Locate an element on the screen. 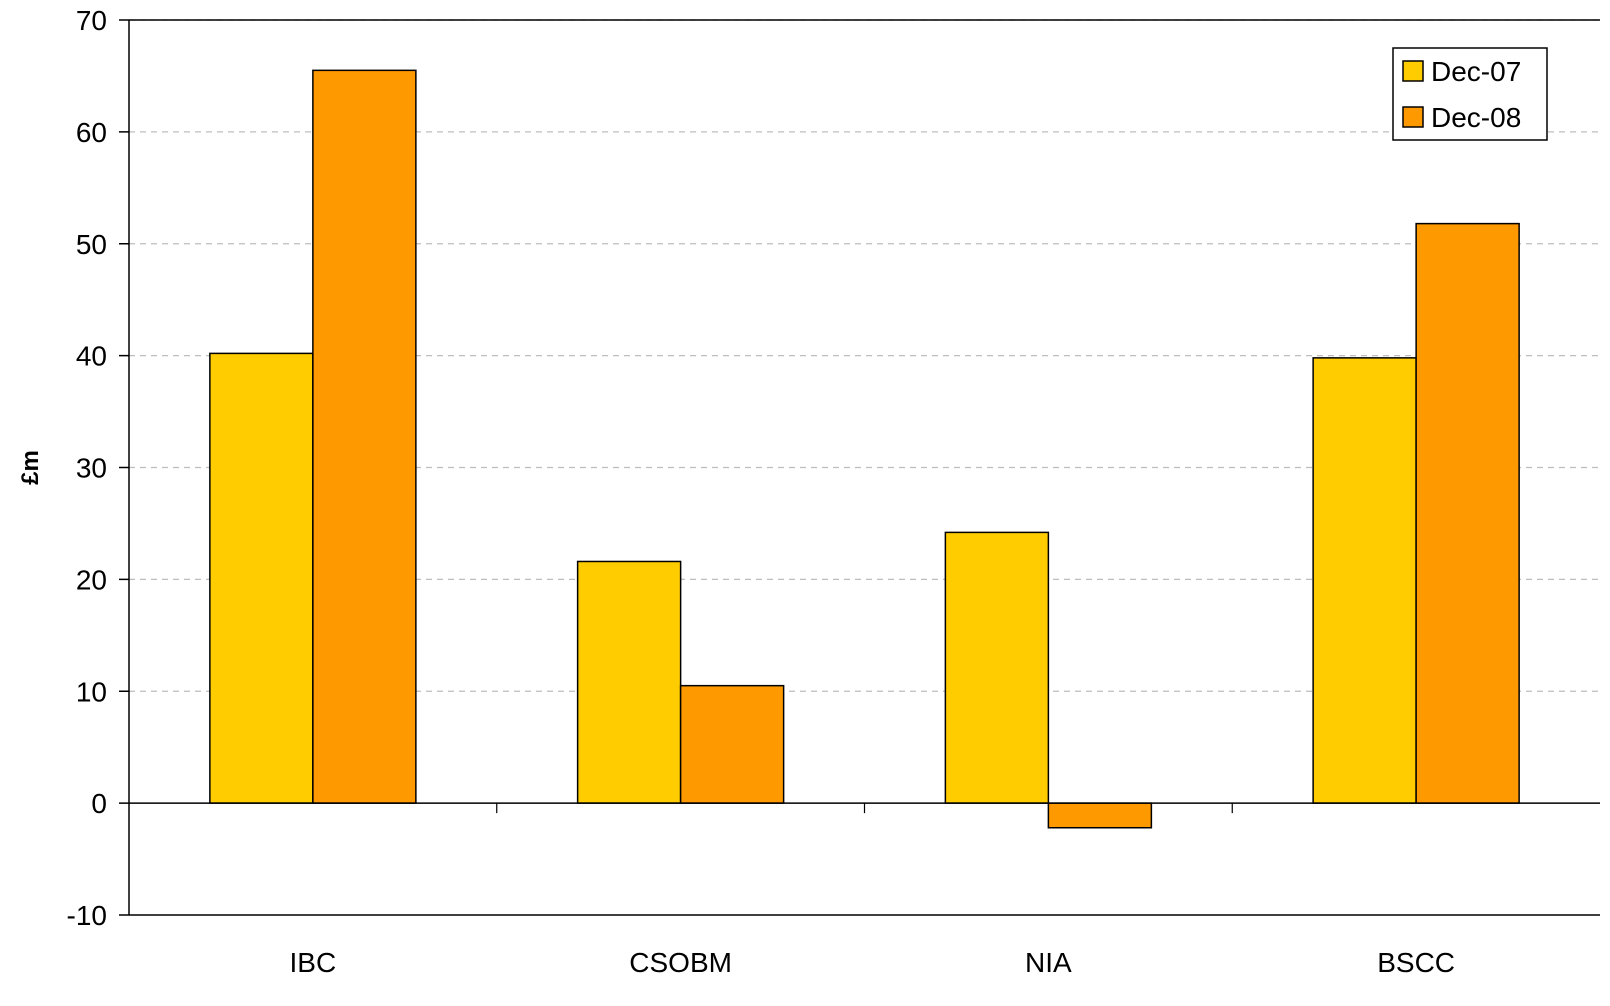 The width and height of the screenshot is (1610, 1006). y-axis-title: £m is located at coordinates (30, 467).